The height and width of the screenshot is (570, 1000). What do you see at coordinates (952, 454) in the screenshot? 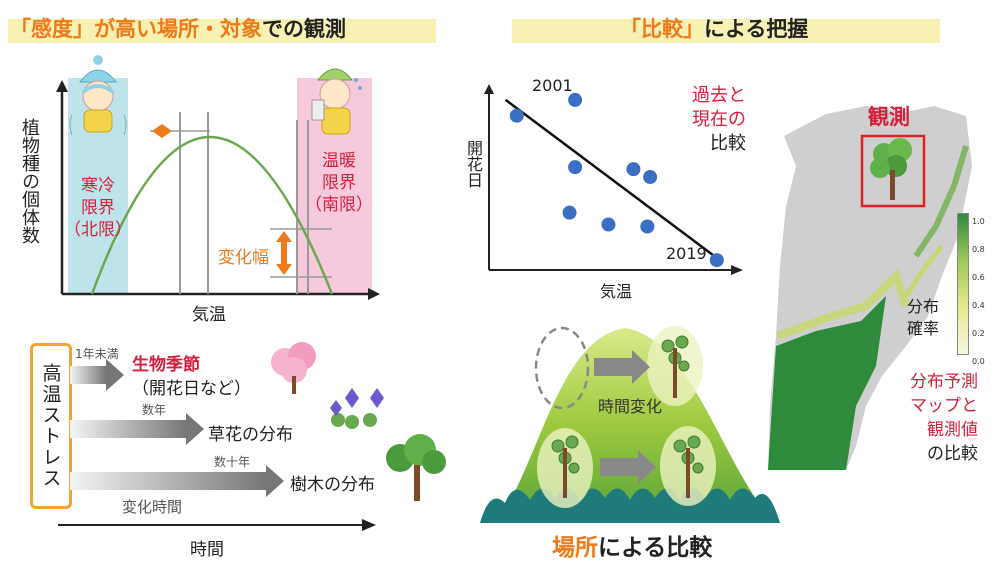
I see `map-note-line4: の比較` at bounding box center [952, 454].